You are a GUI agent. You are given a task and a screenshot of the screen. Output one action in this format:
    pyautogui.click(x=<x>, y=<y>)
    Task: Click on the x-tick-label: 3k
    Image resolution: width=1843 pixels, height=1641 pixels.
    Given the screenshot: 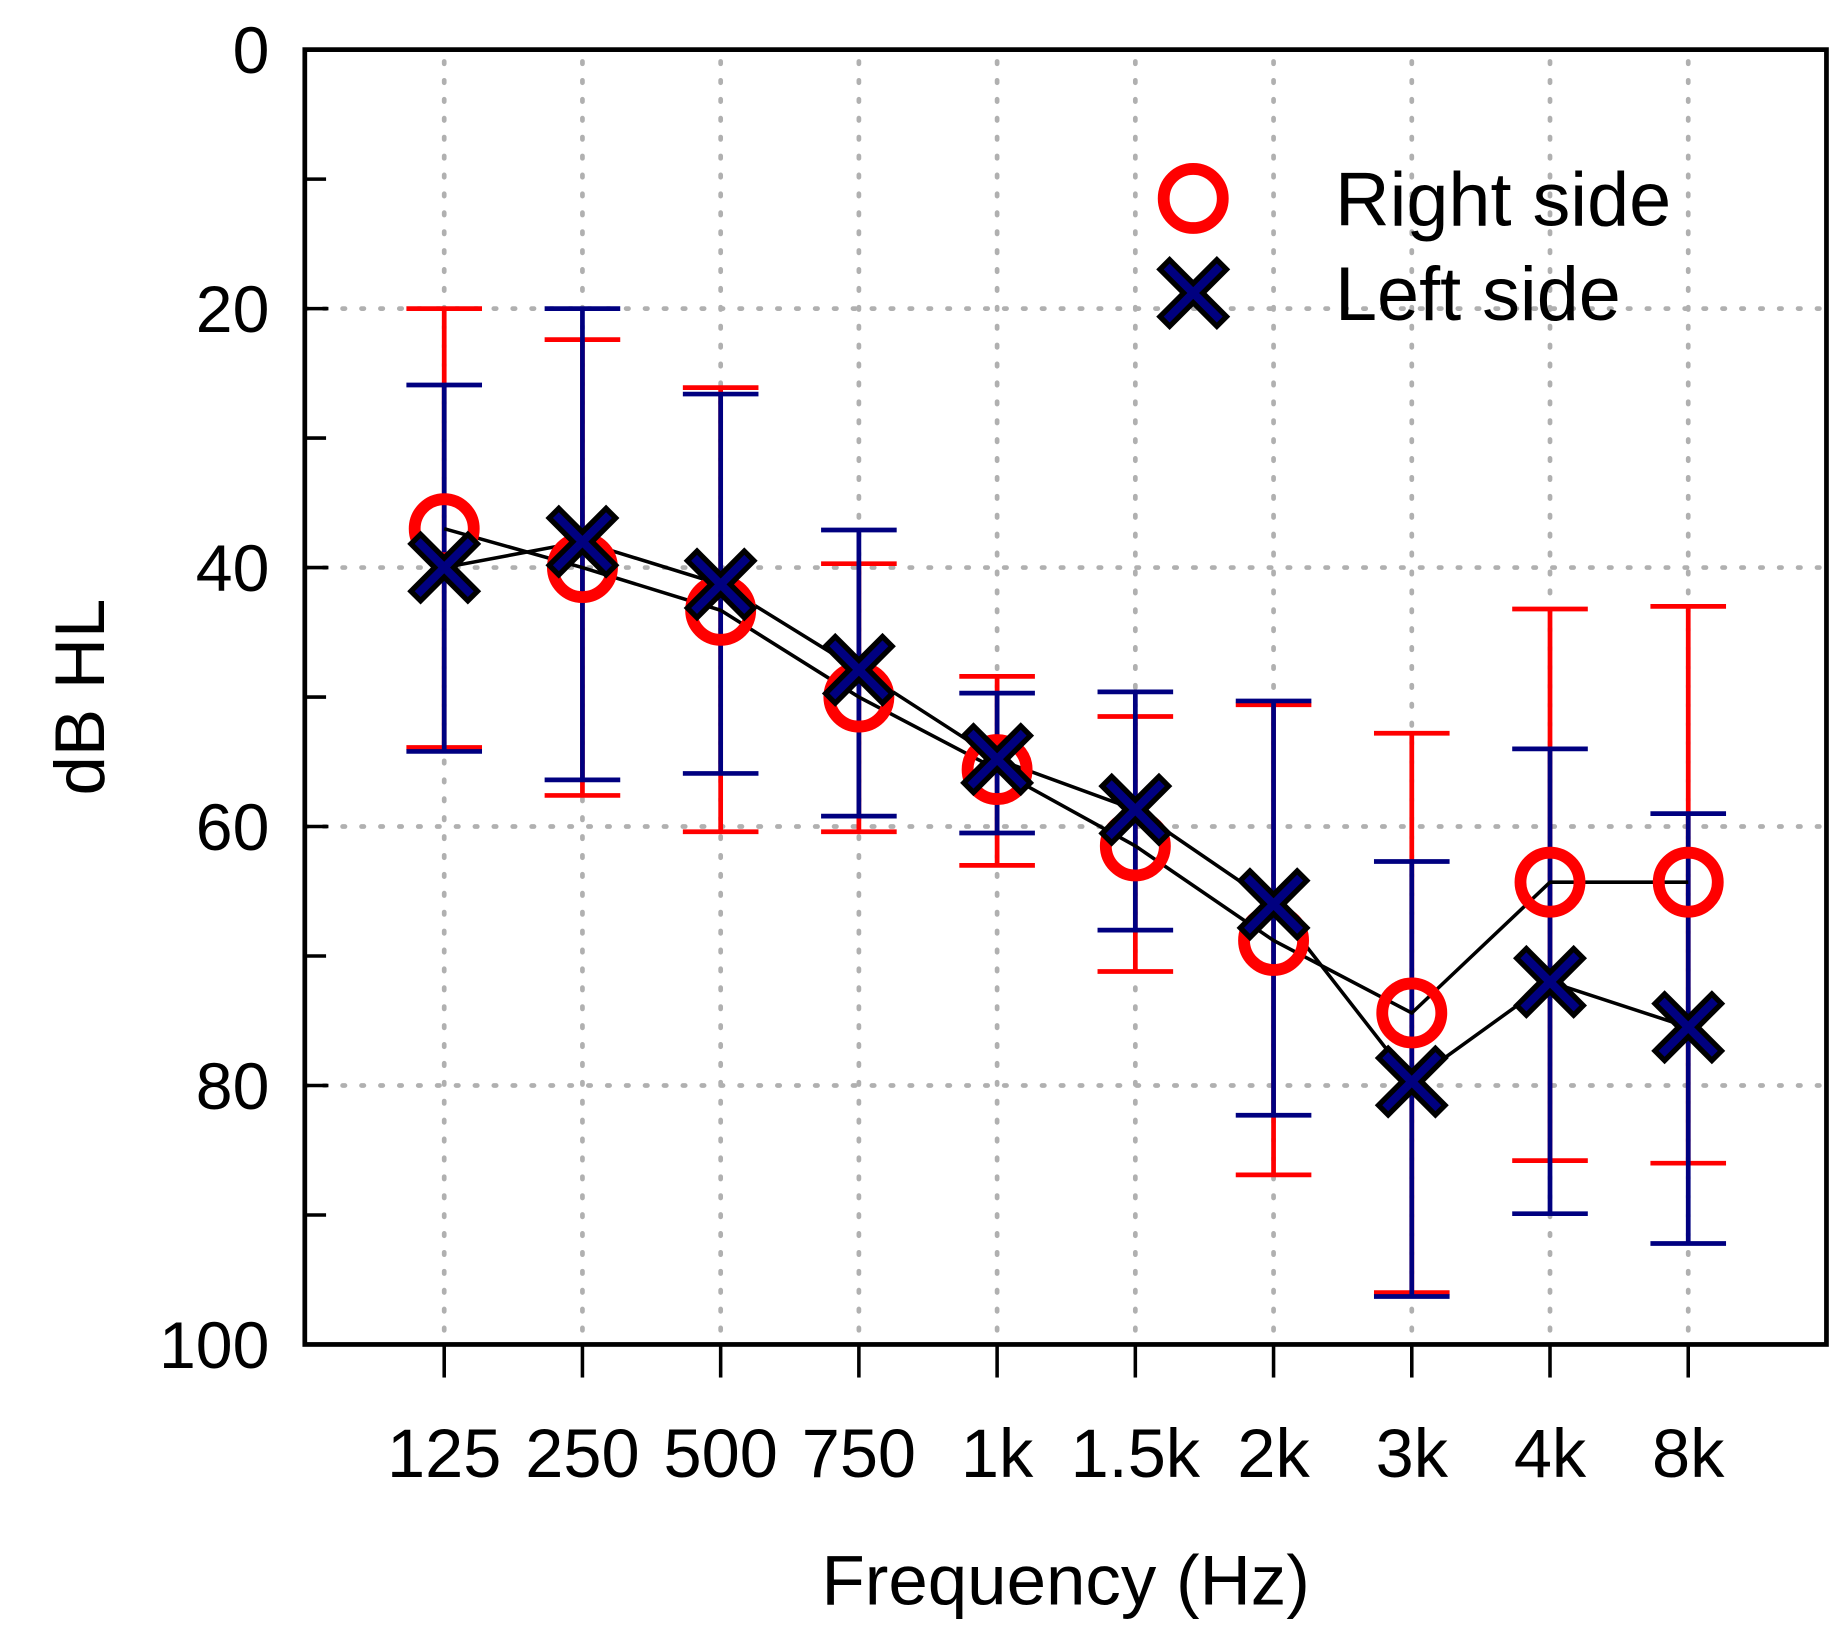 What is the action you would take?
    pyautogui.click(x=1412, y=1453)
    